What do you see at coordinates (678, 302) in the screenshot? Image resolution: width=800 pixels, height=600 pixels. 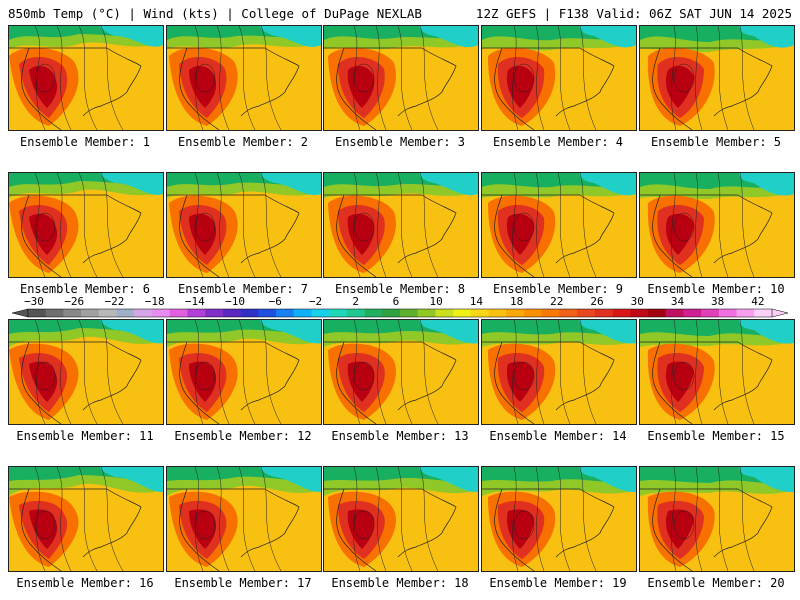 I see `colorbar-tick-label: 34` at bounding box center [678, 302].